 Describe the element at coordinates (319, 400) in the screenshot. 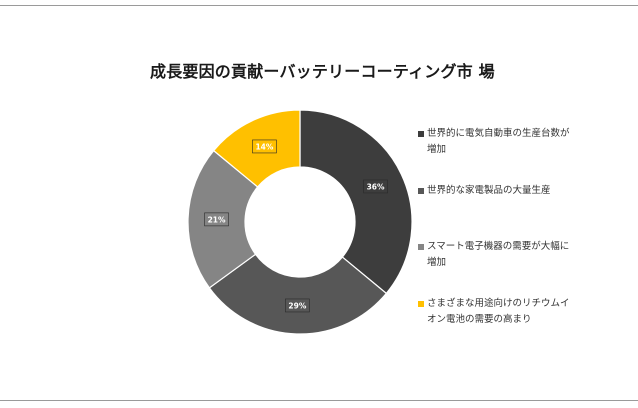

I see `bottom-border-line` at that location.